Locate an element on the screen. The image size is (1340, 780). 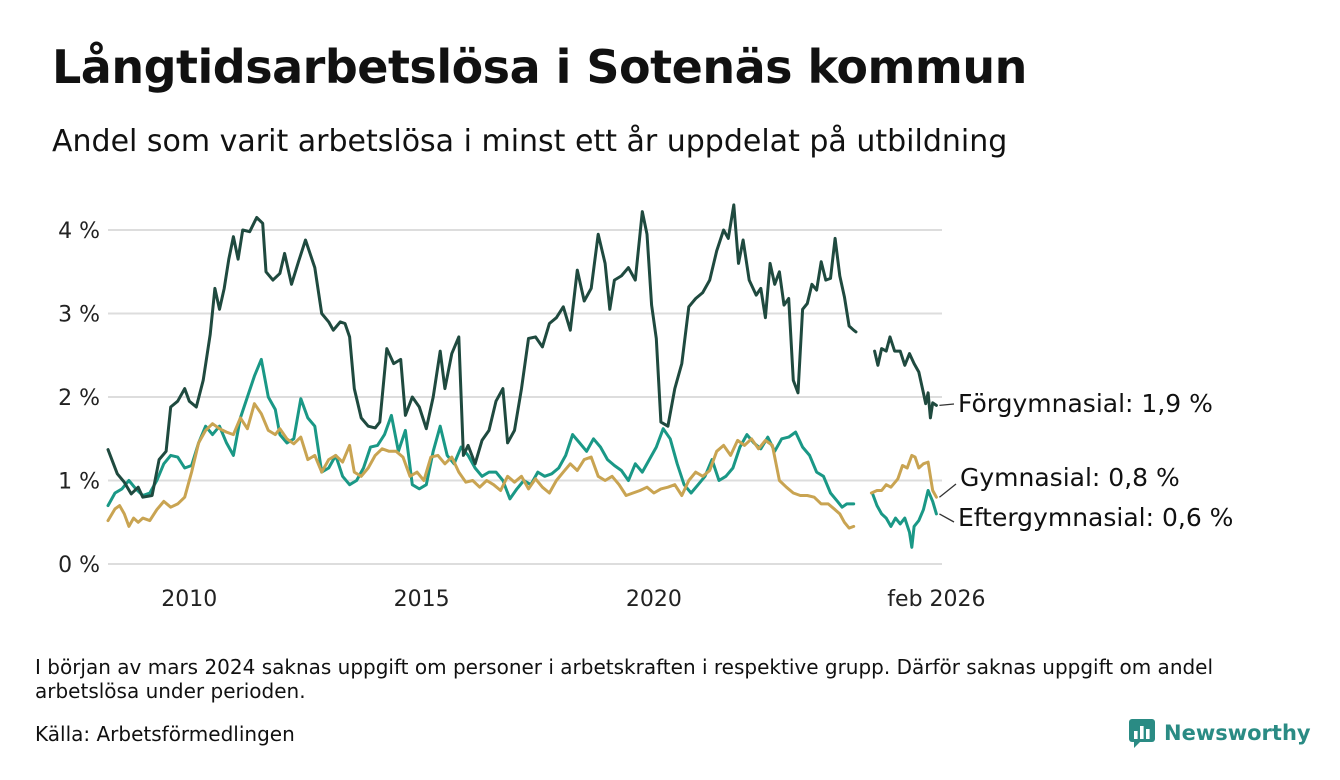
x-tick-label: feb 2026 is located at coordinates (936, 599).